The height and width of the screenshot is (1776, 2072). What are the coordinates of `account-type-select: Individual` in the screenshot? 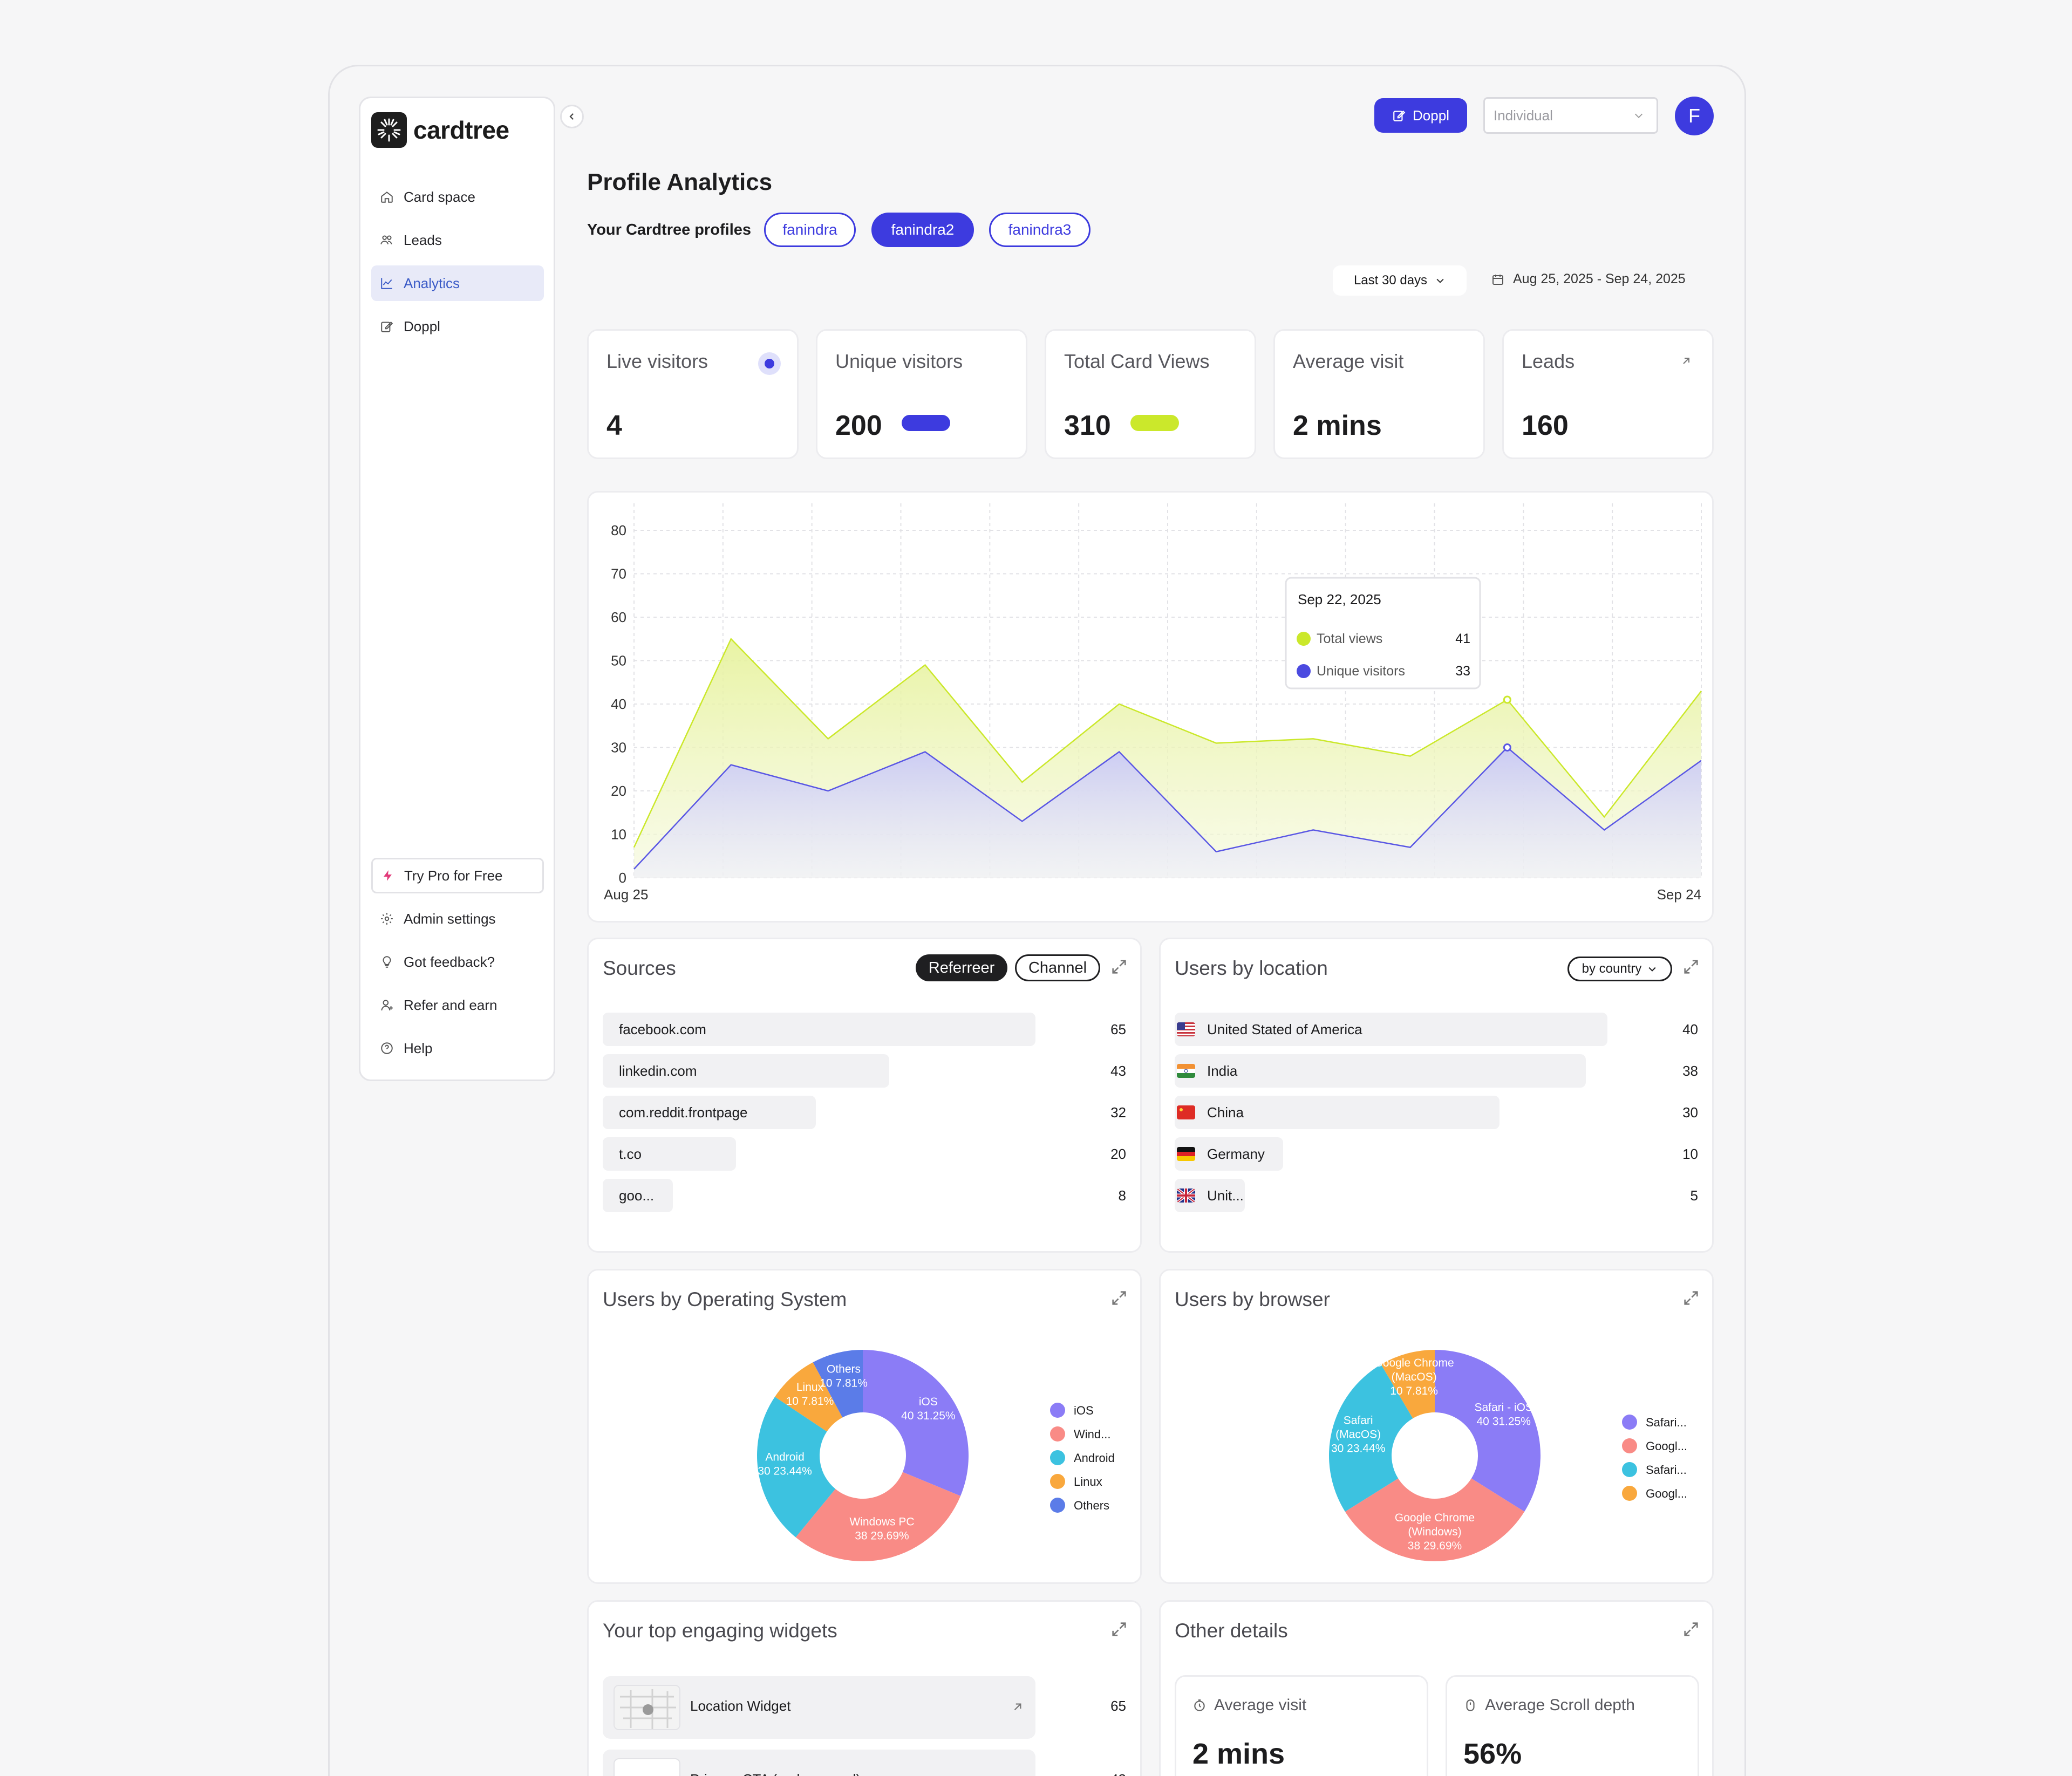 It's located at (1570, 116).